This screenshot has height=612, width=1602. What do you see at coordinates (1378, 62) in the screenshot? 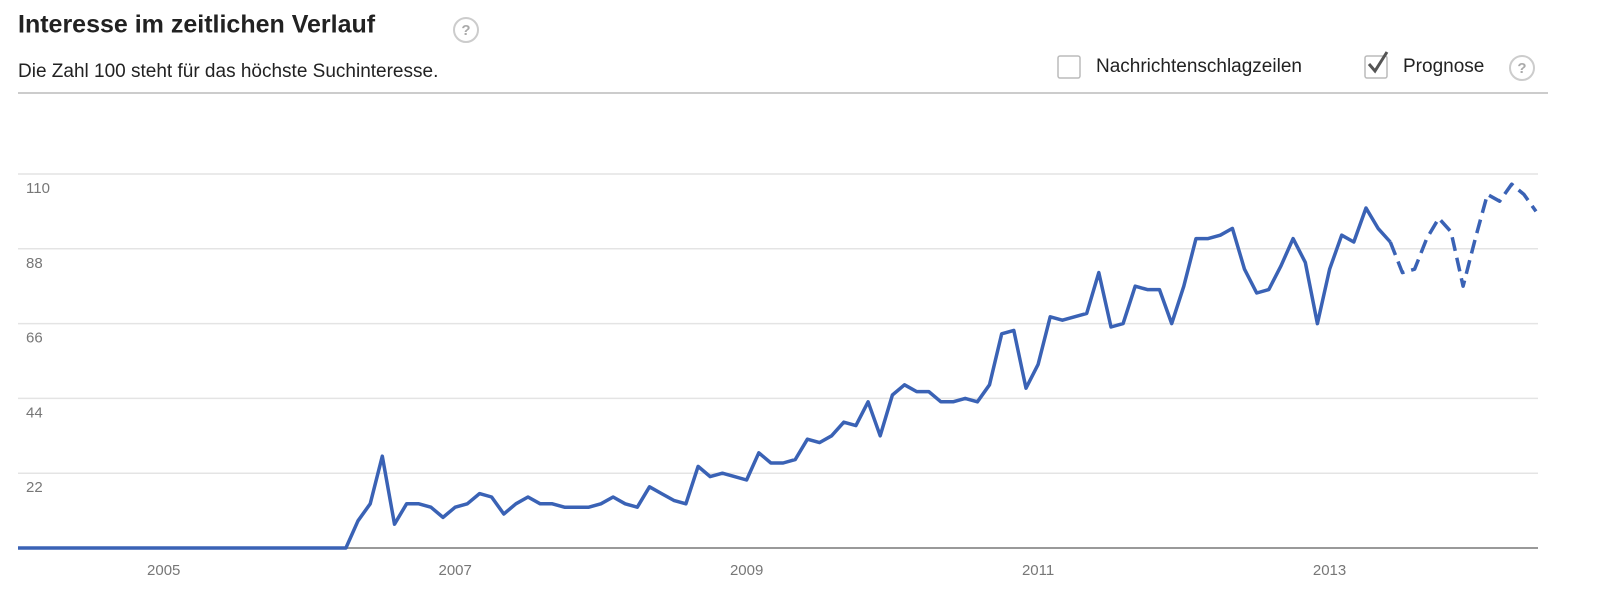
I see `checkmark` at bounding box center [1378, 62].